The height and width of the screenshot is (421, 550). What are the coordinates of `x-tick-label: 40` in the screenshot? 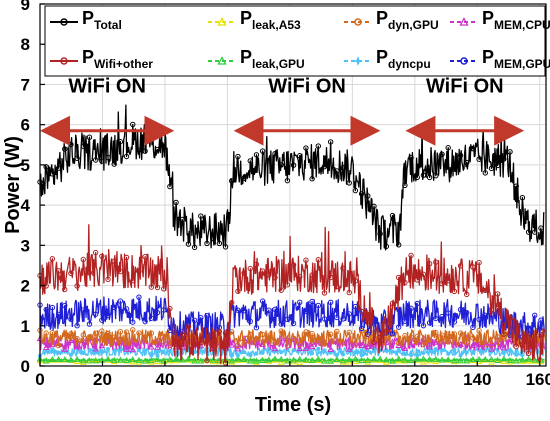 It's located at (164, 379).